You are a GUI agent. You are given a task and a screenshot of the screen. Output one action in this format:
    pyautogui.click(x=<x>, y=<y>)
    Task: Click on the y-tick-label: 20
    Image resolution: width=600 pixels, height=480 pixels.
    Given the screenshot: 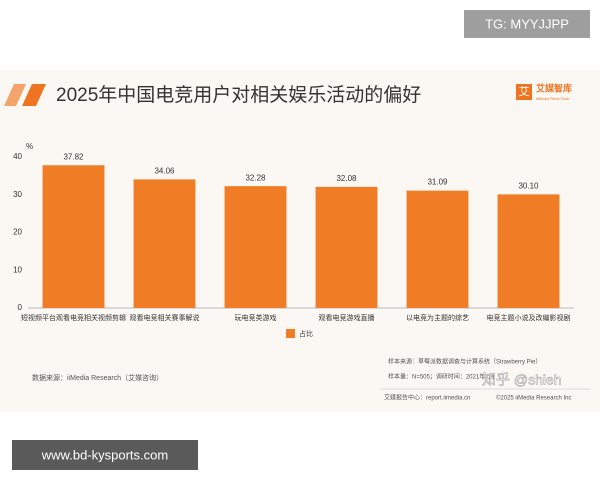 What is the action you would take?
    pyautogui.click(x=17, y=232)
    